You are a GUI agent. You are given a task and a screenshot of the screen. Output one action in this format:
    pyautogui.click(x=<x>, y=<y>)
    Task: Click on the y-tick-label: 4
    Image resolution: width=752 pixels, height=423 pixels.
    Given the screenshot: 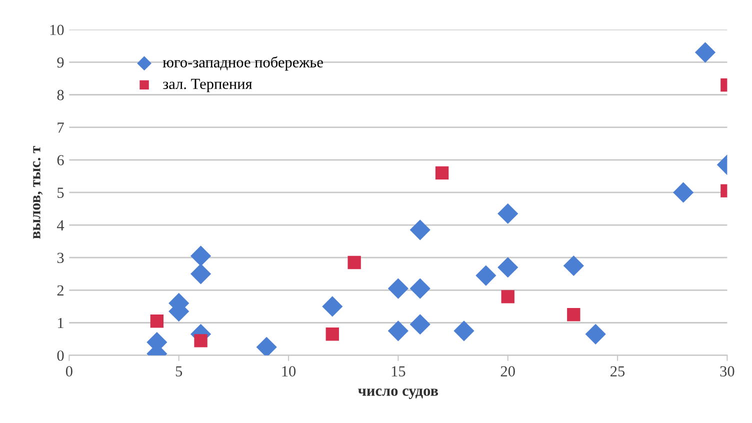 What is the action you would take?
    pyautogui.click(x=60, y=225)
    